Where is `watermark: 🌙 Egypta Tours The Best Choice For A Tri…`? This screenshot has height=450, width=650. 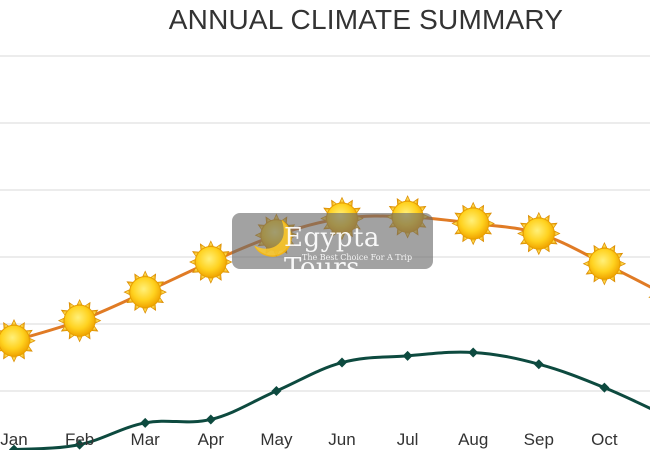 watermark: 🌙 Egypta Tours The Best Choice For A Tri… is located at coordinates (332, 248).